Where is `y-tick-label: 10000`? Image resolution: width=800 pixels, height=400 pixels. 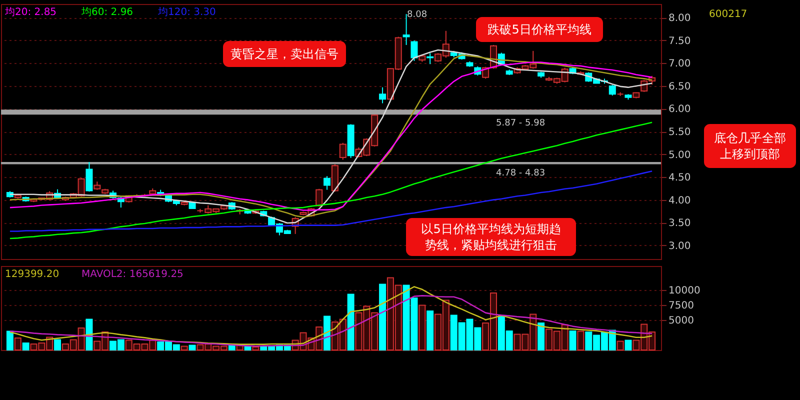
y-tick-label: 10000 is located at coordinates (684, 291).